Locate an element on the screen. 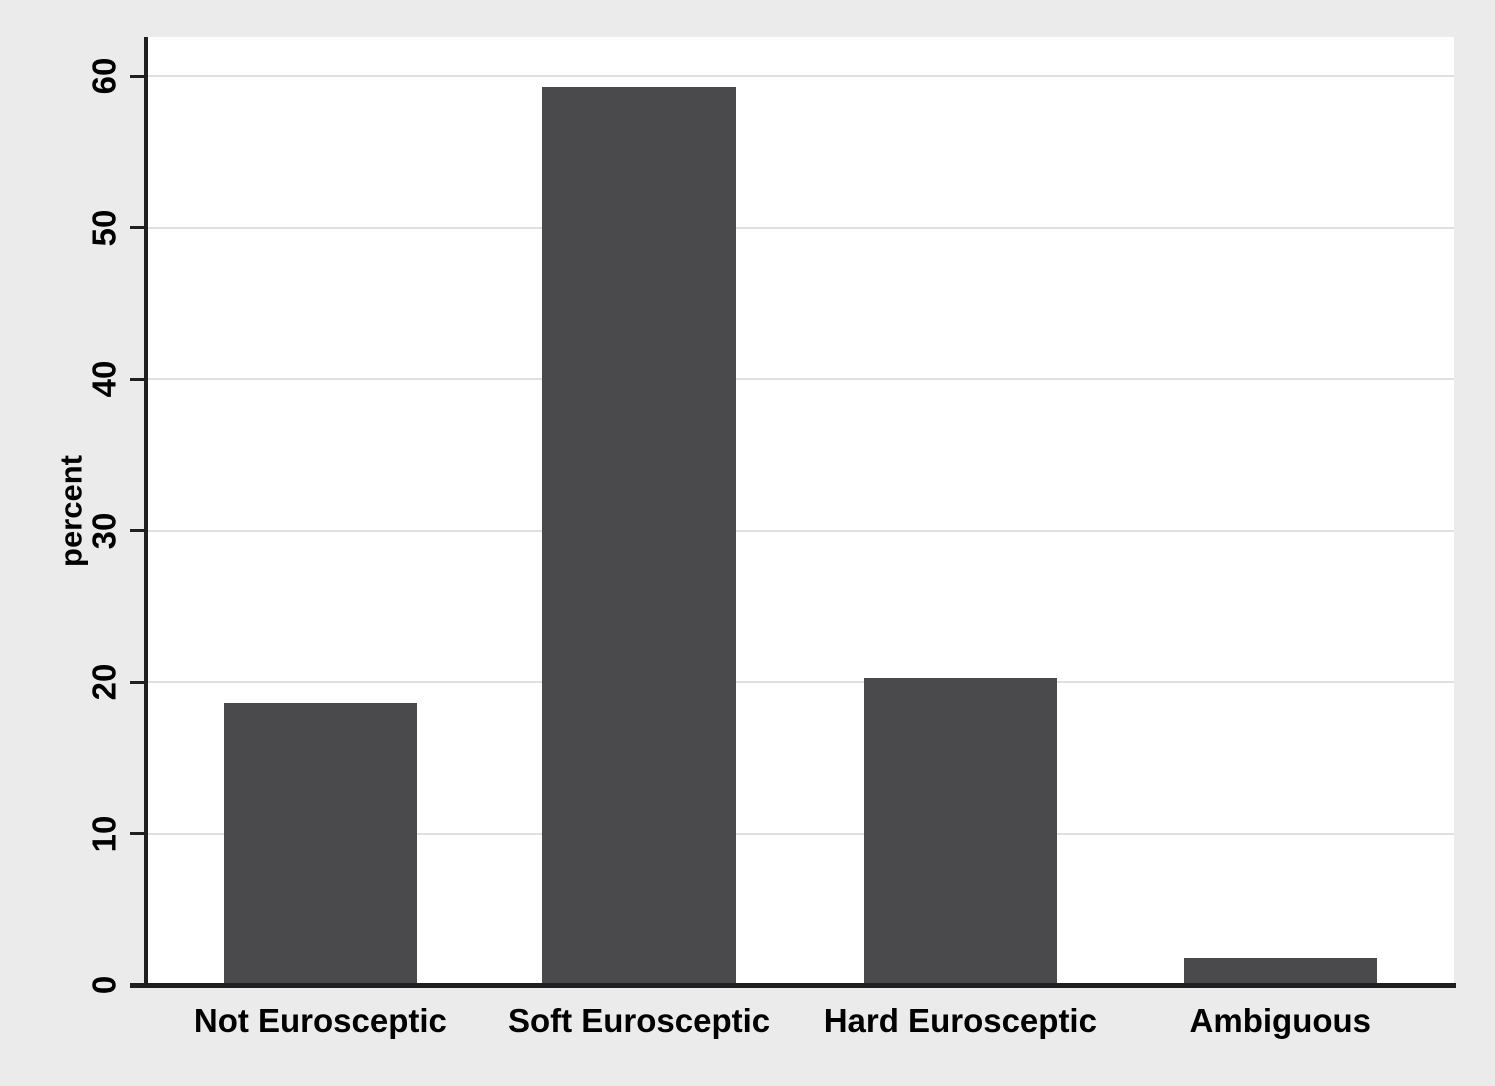 This screenshot has height=1086, width=1495. x-axis-label-soft-eurosceptic: Soft Eurosceptic is located at coordinates (639, 1020).